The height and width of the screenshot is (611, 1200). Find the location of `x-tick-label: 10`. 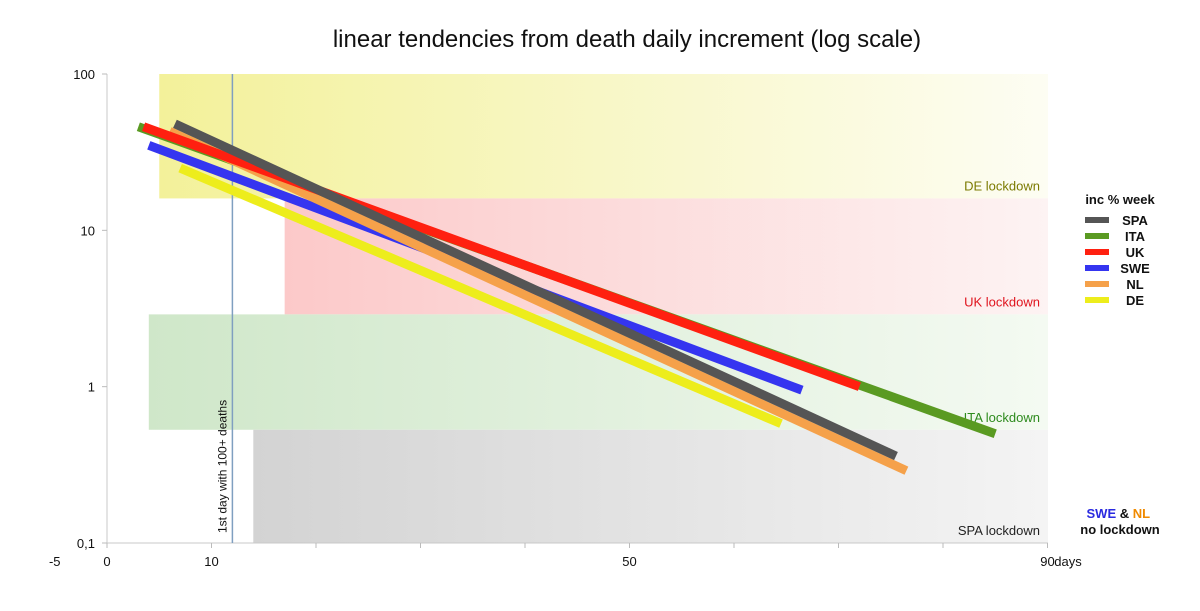

x-tick-label: 10 is located at coordinates (211, 561).